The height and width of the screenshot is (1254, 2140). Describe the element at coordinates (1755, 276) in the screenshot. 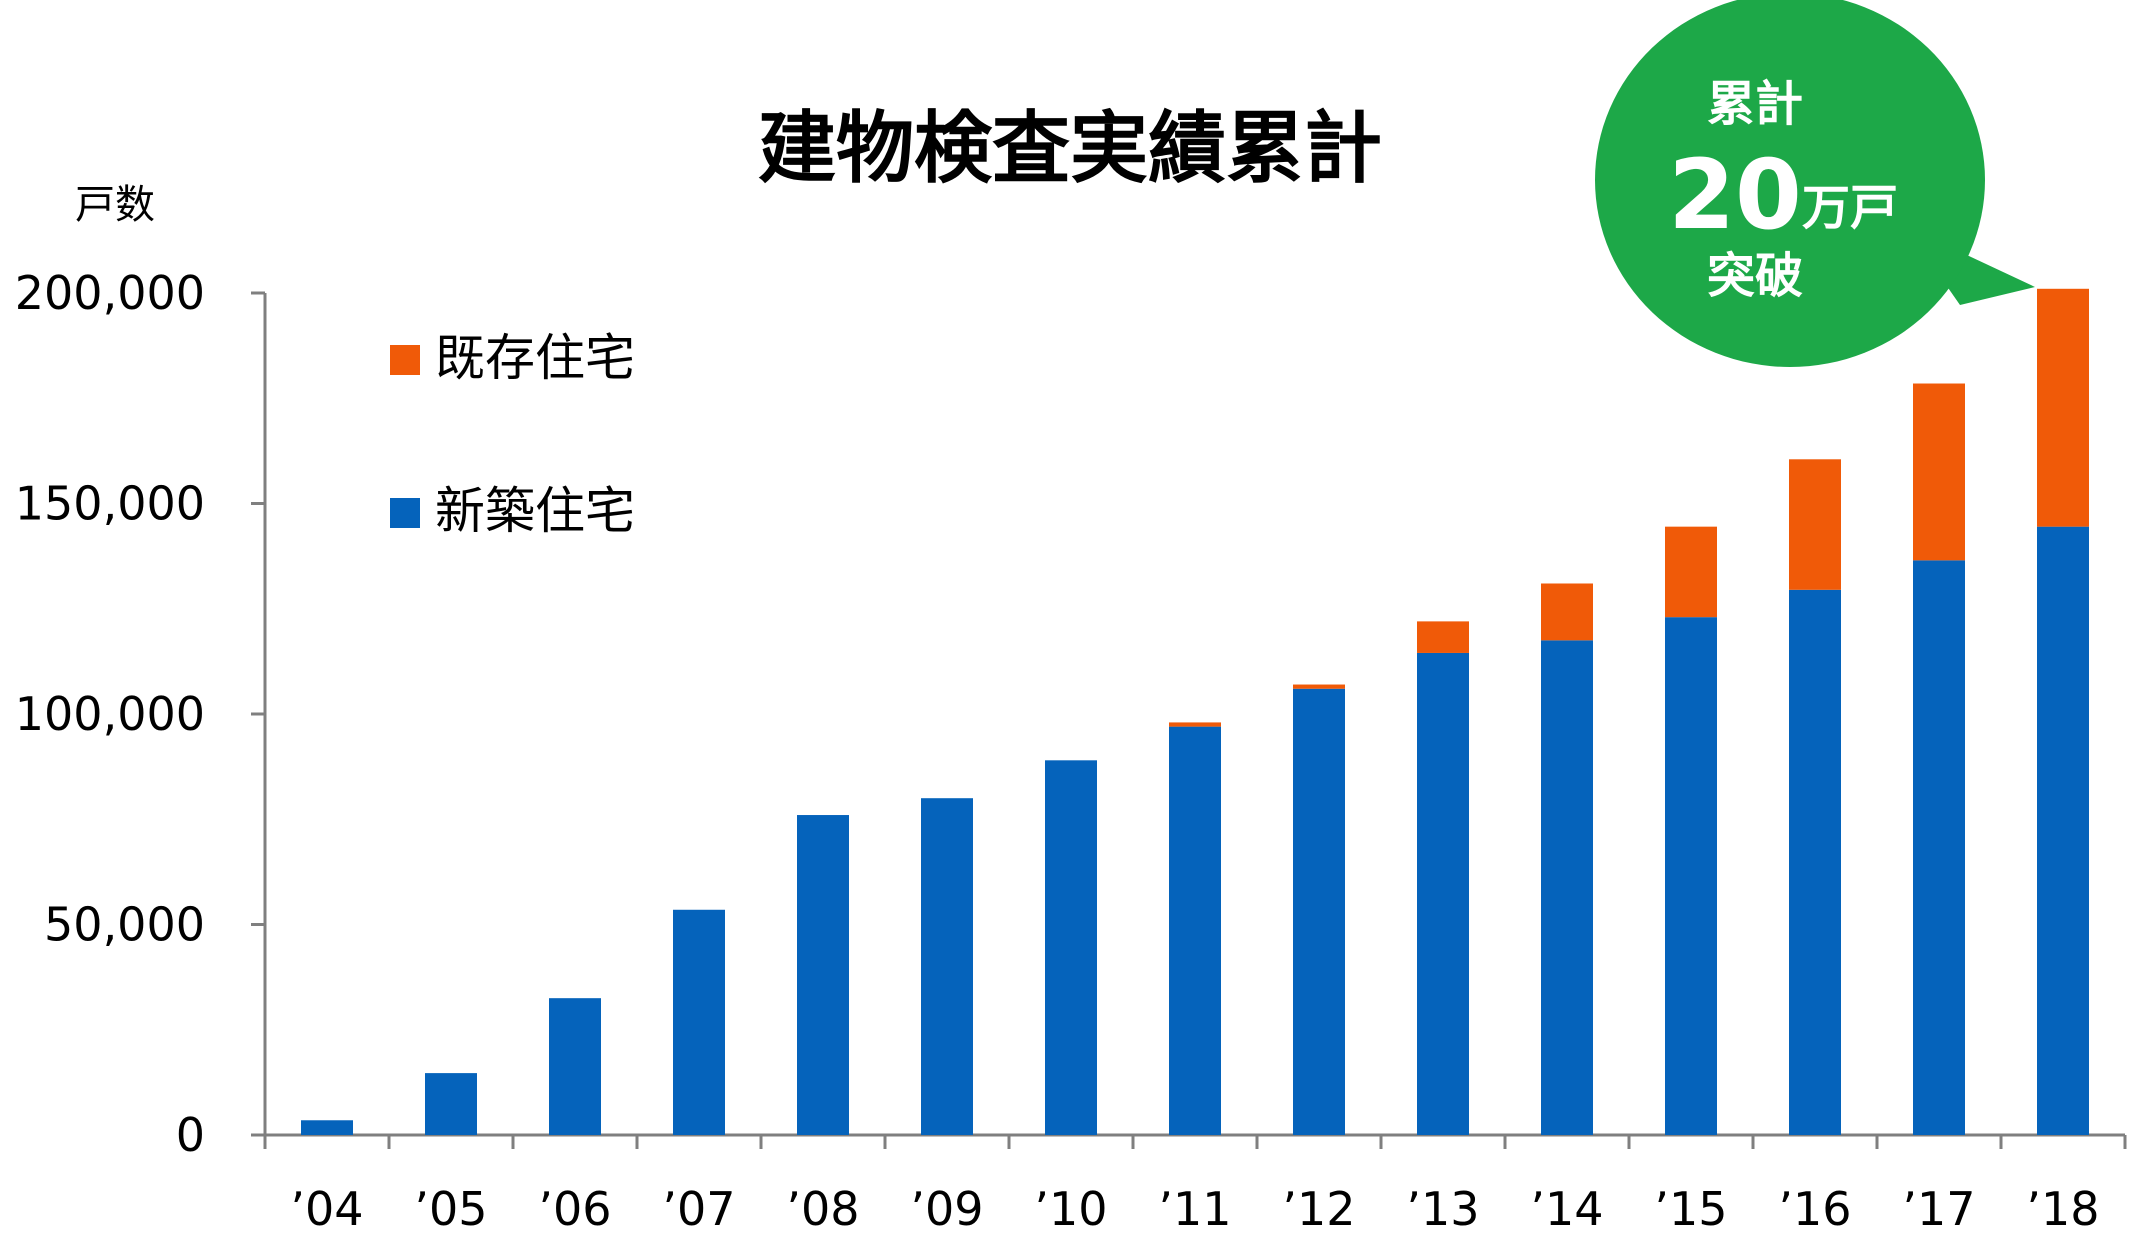

I see `callout-line3: 突破` at that location.